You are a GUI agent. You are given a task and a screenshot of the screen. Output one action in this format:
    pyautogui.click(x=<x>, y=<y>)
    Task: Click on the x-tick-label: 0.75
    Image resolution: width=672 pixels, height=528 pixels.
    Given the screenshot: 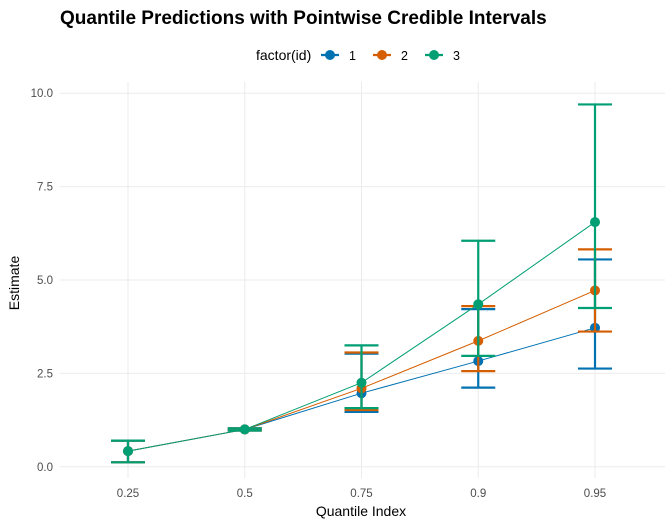 What is the action you would take?
    pyautogui.click(x=361, y=494)
    